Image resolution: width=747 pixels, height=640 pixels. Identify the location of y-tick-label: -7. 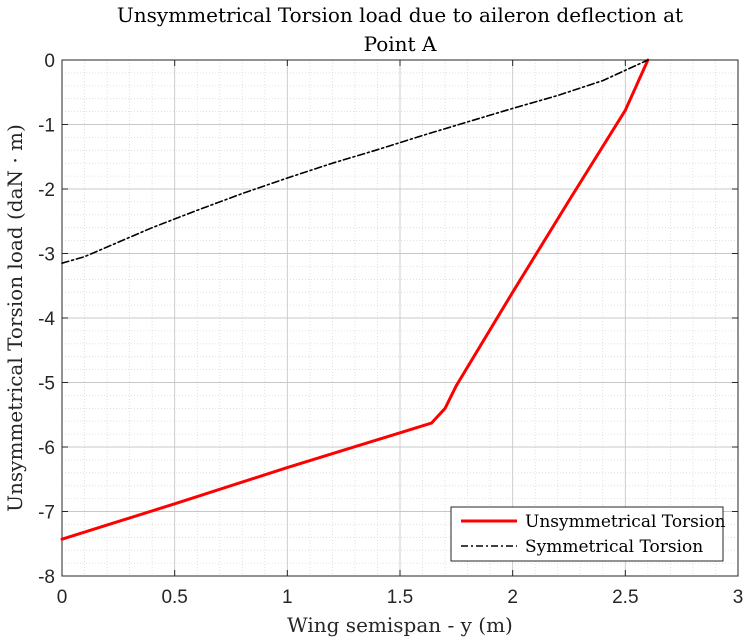
(46, 513).